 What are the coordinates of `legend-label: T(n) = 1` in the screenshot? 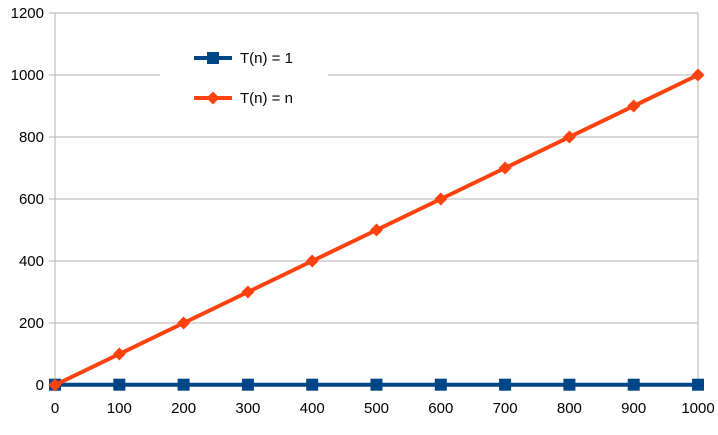 It's located at (266, 58).